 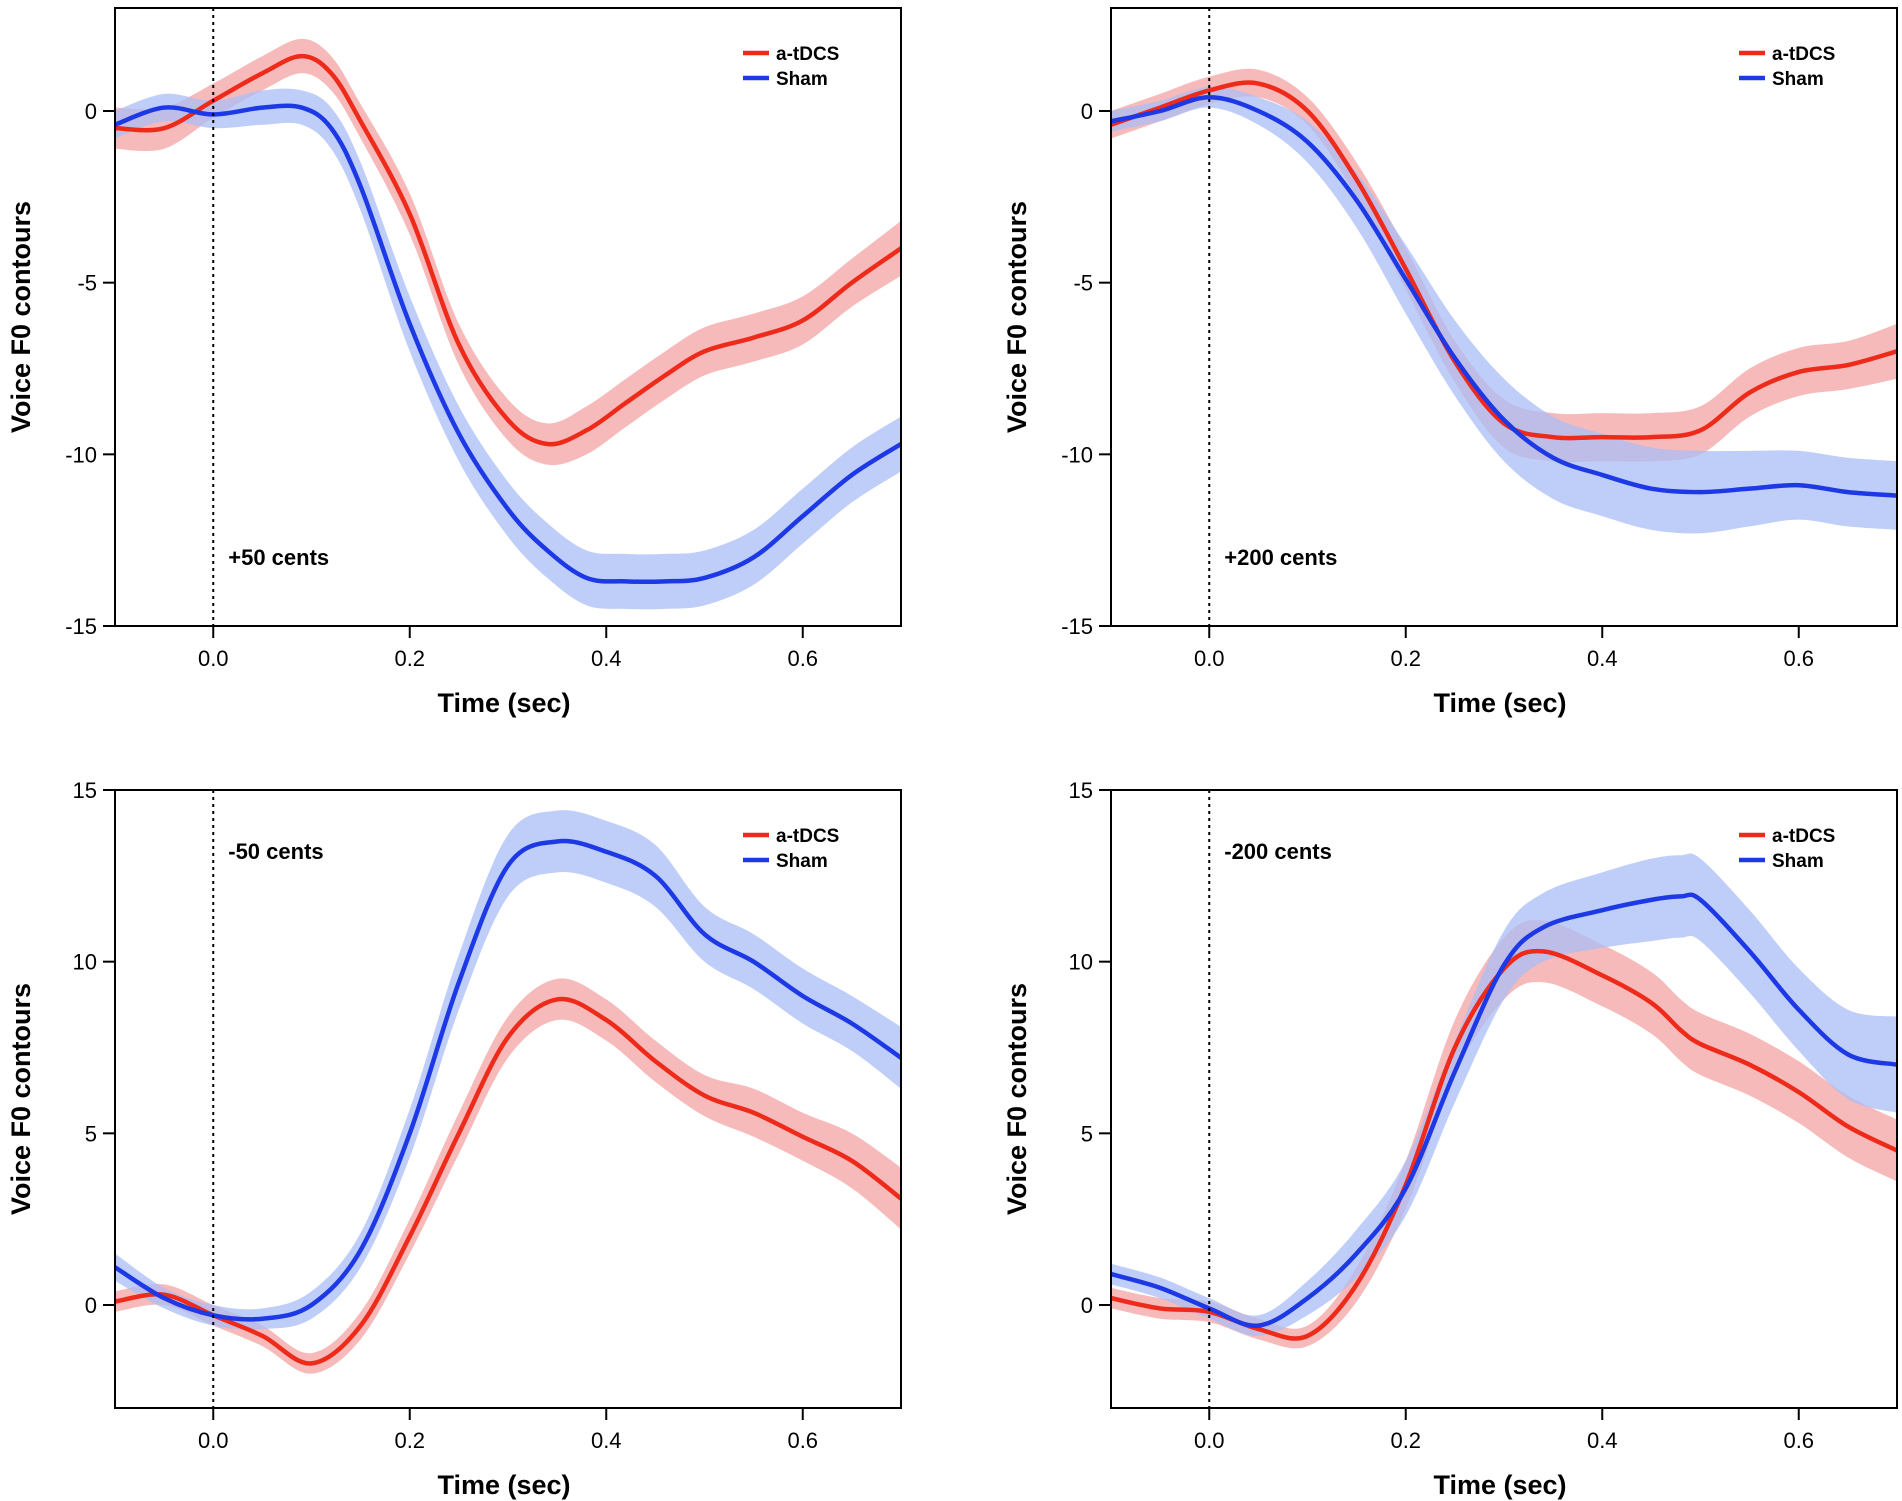 What do you see at coordinates (278, 557) in the screenshot?
I see `condition-annotation: +50 cents` at bounding box center [278, 557].